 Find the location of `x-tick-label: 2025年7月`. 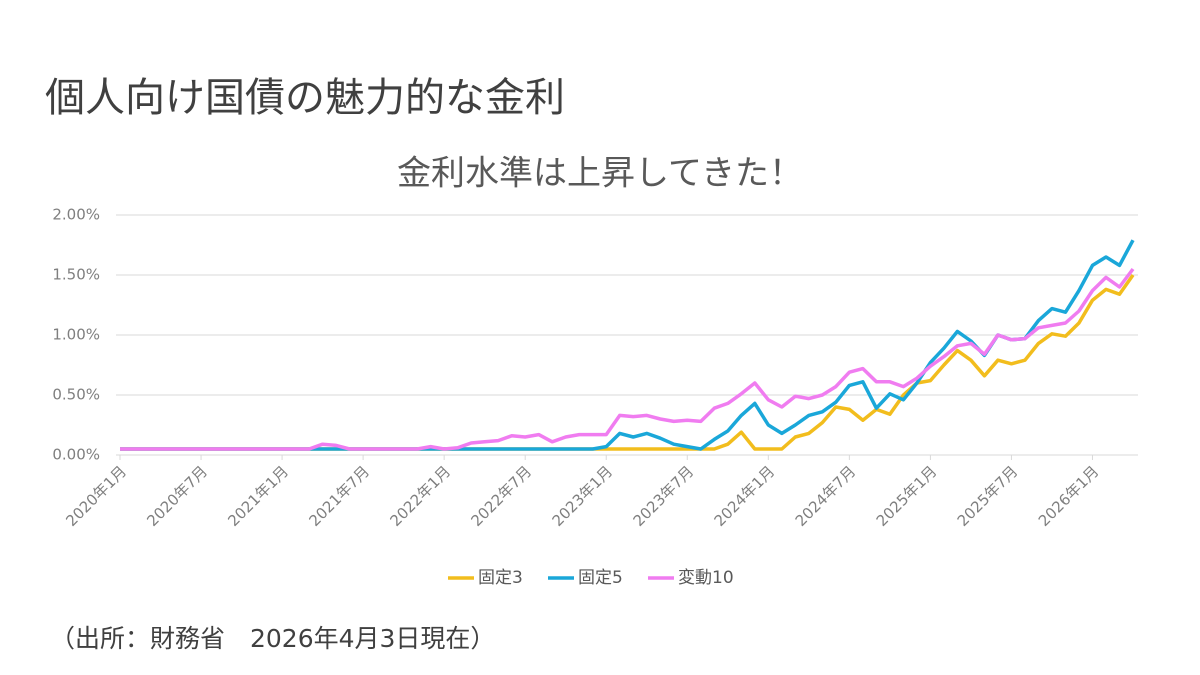

x-tick-label: 2025年7月 is located at coordinates (988, 496).